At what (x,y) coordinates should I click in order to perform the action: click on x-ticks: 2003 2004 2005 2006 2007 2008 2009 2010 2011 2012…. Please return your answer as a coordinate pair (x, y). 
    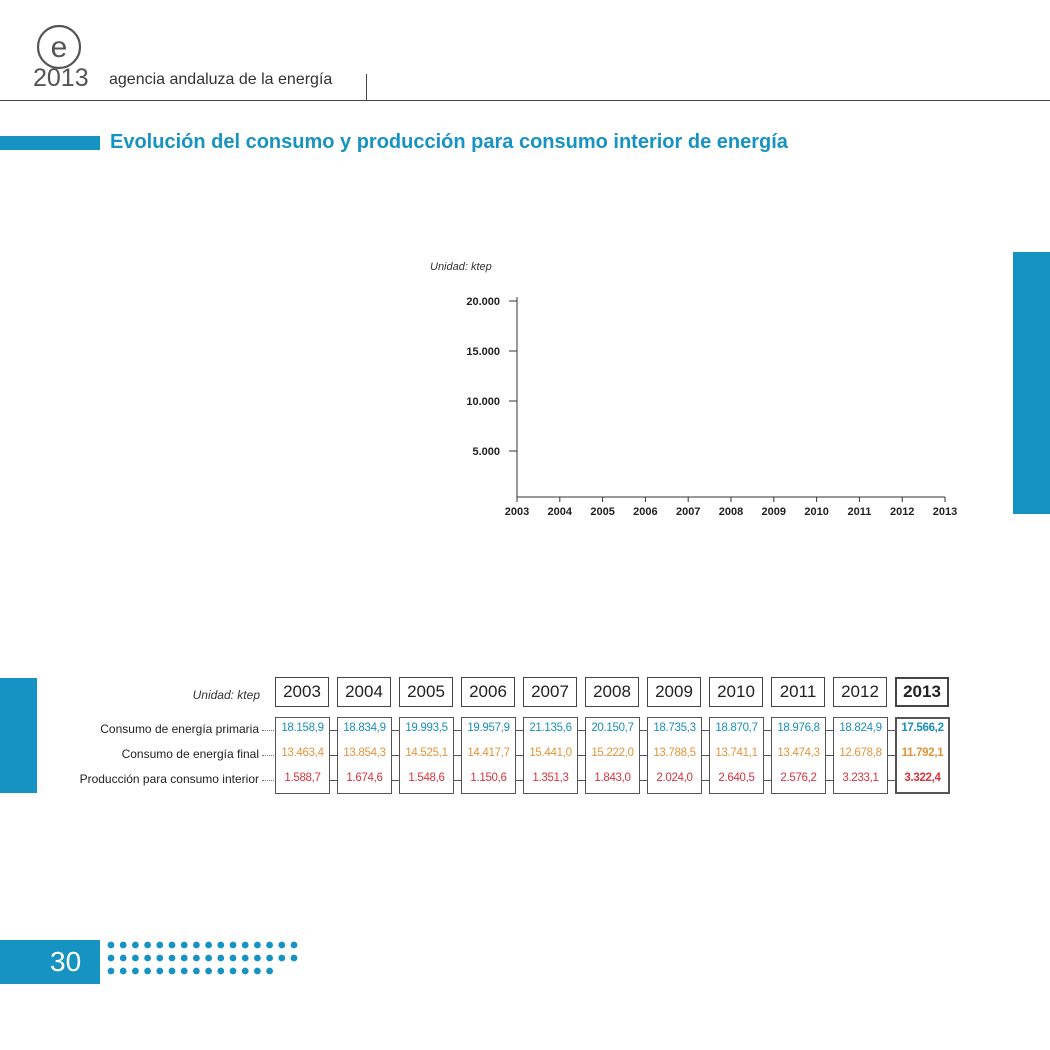
    Looking at the image, I should click on (731, 507).